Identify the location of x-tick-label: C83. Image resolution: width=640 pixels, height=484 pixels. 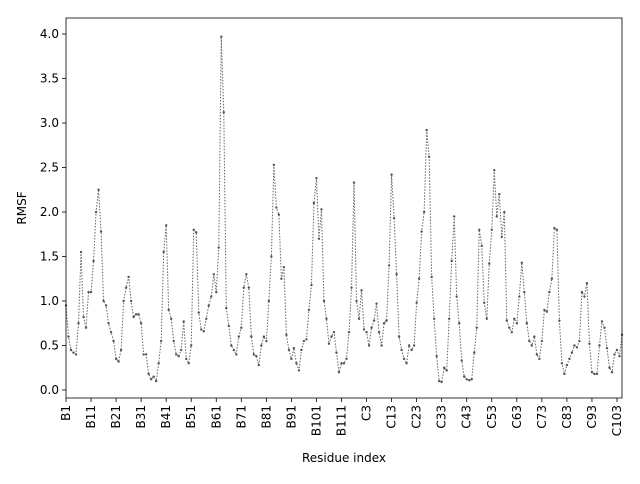
(567, 417).